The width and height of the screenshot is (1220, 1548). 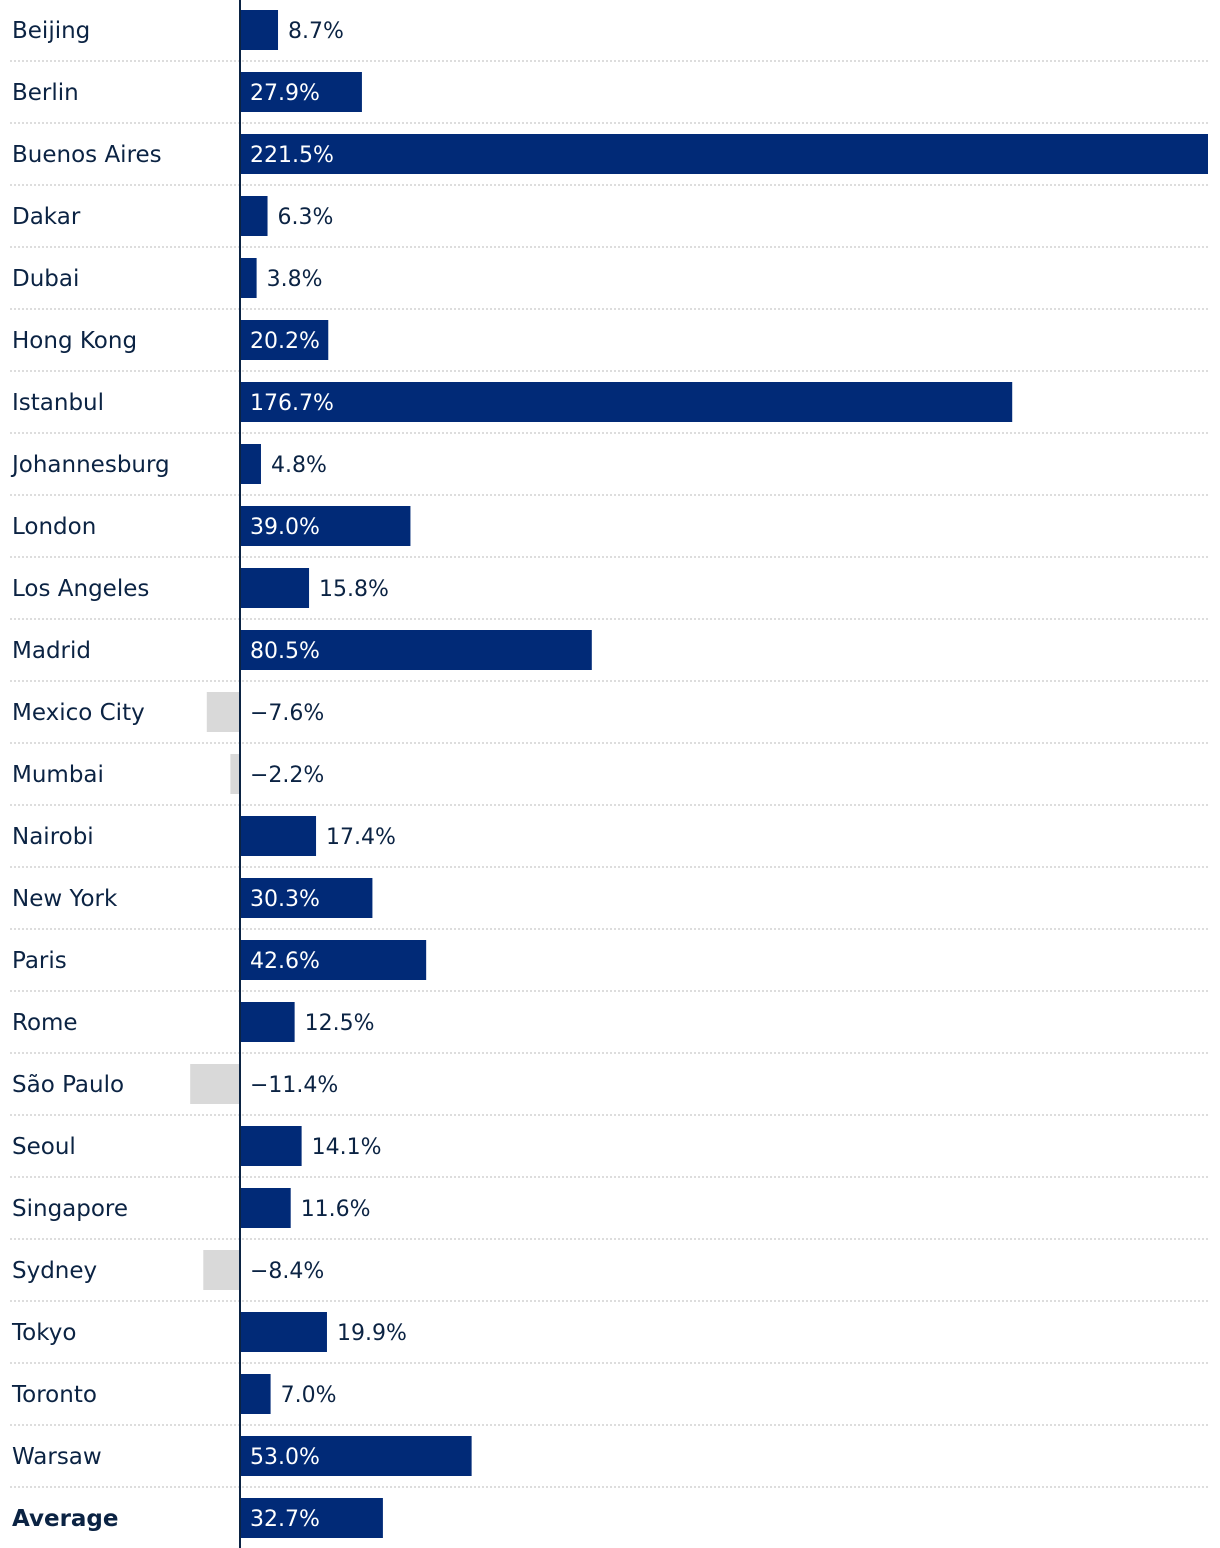 What do you see at coordinates (299, 465) in the screenshot?
I see `value-label: 4.8%` at bounding box center [299, 465].